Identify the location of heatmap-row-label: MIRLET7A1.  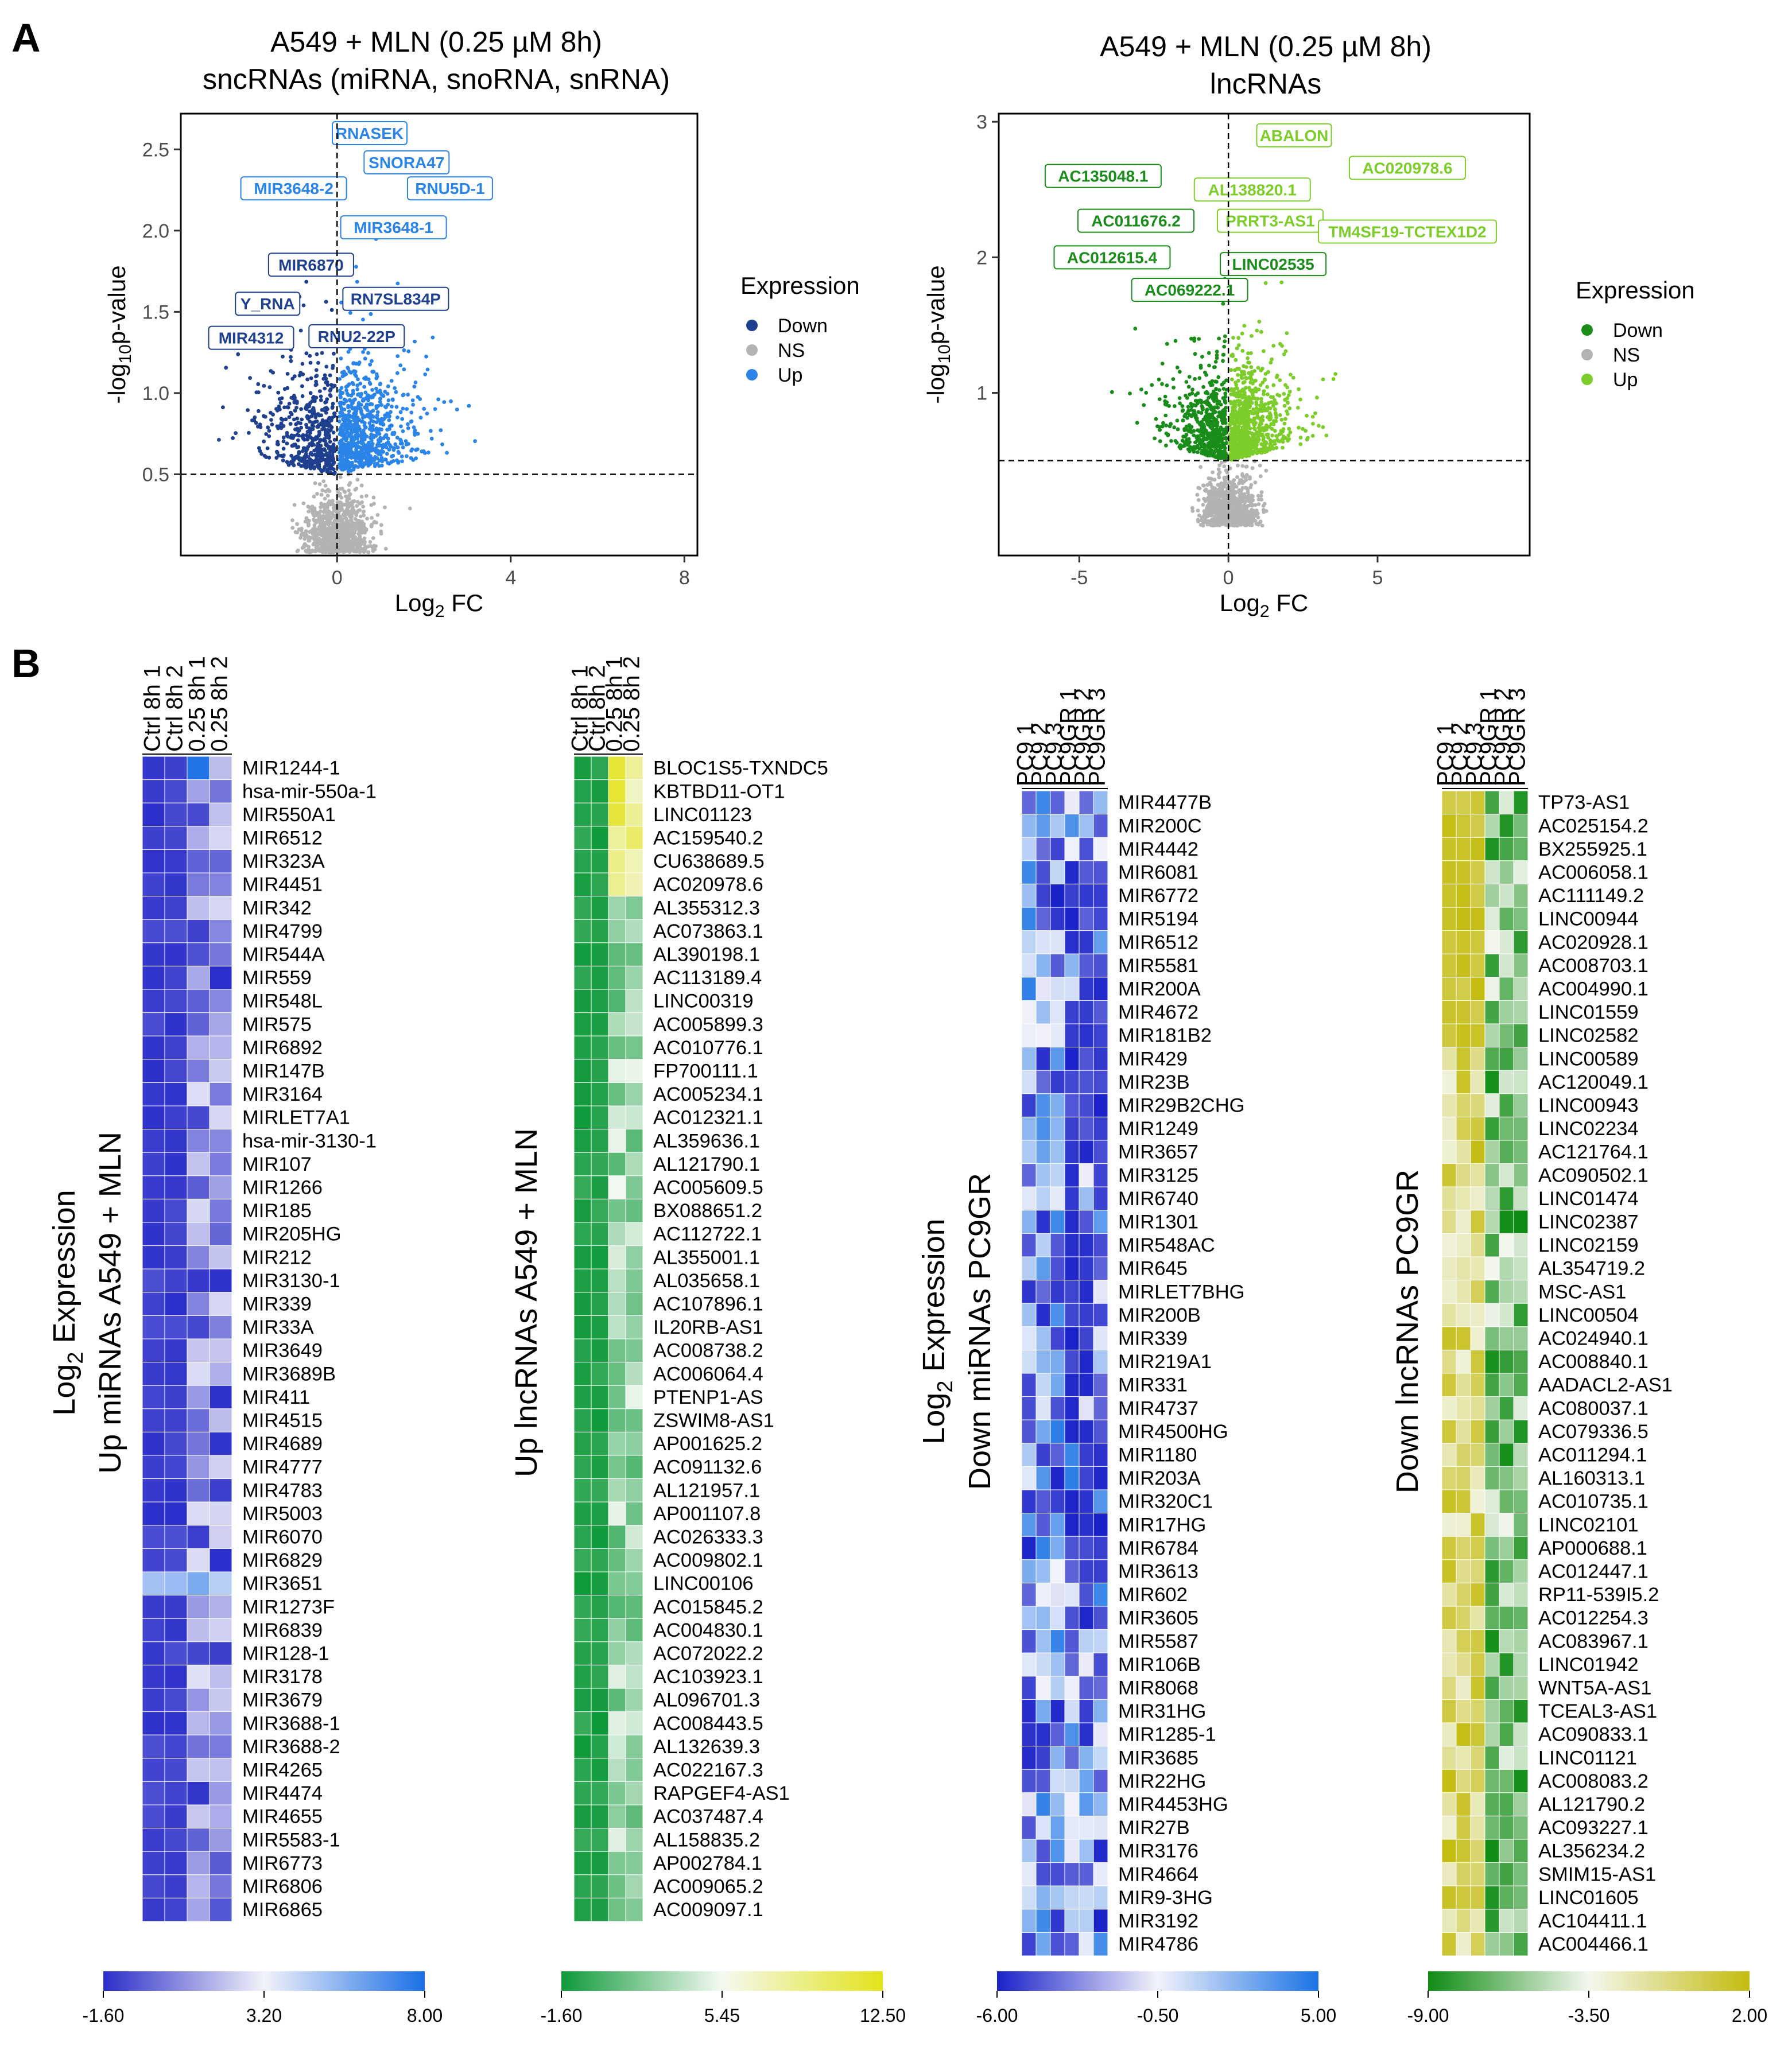
(296, 1118).